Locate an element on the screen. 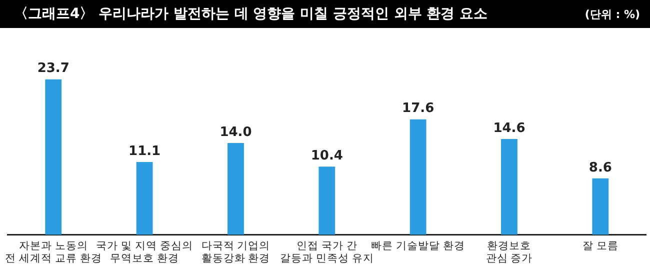 This screenshot has height=278, width=650. data-label: 23.7 is located at coordinates (53, 68).